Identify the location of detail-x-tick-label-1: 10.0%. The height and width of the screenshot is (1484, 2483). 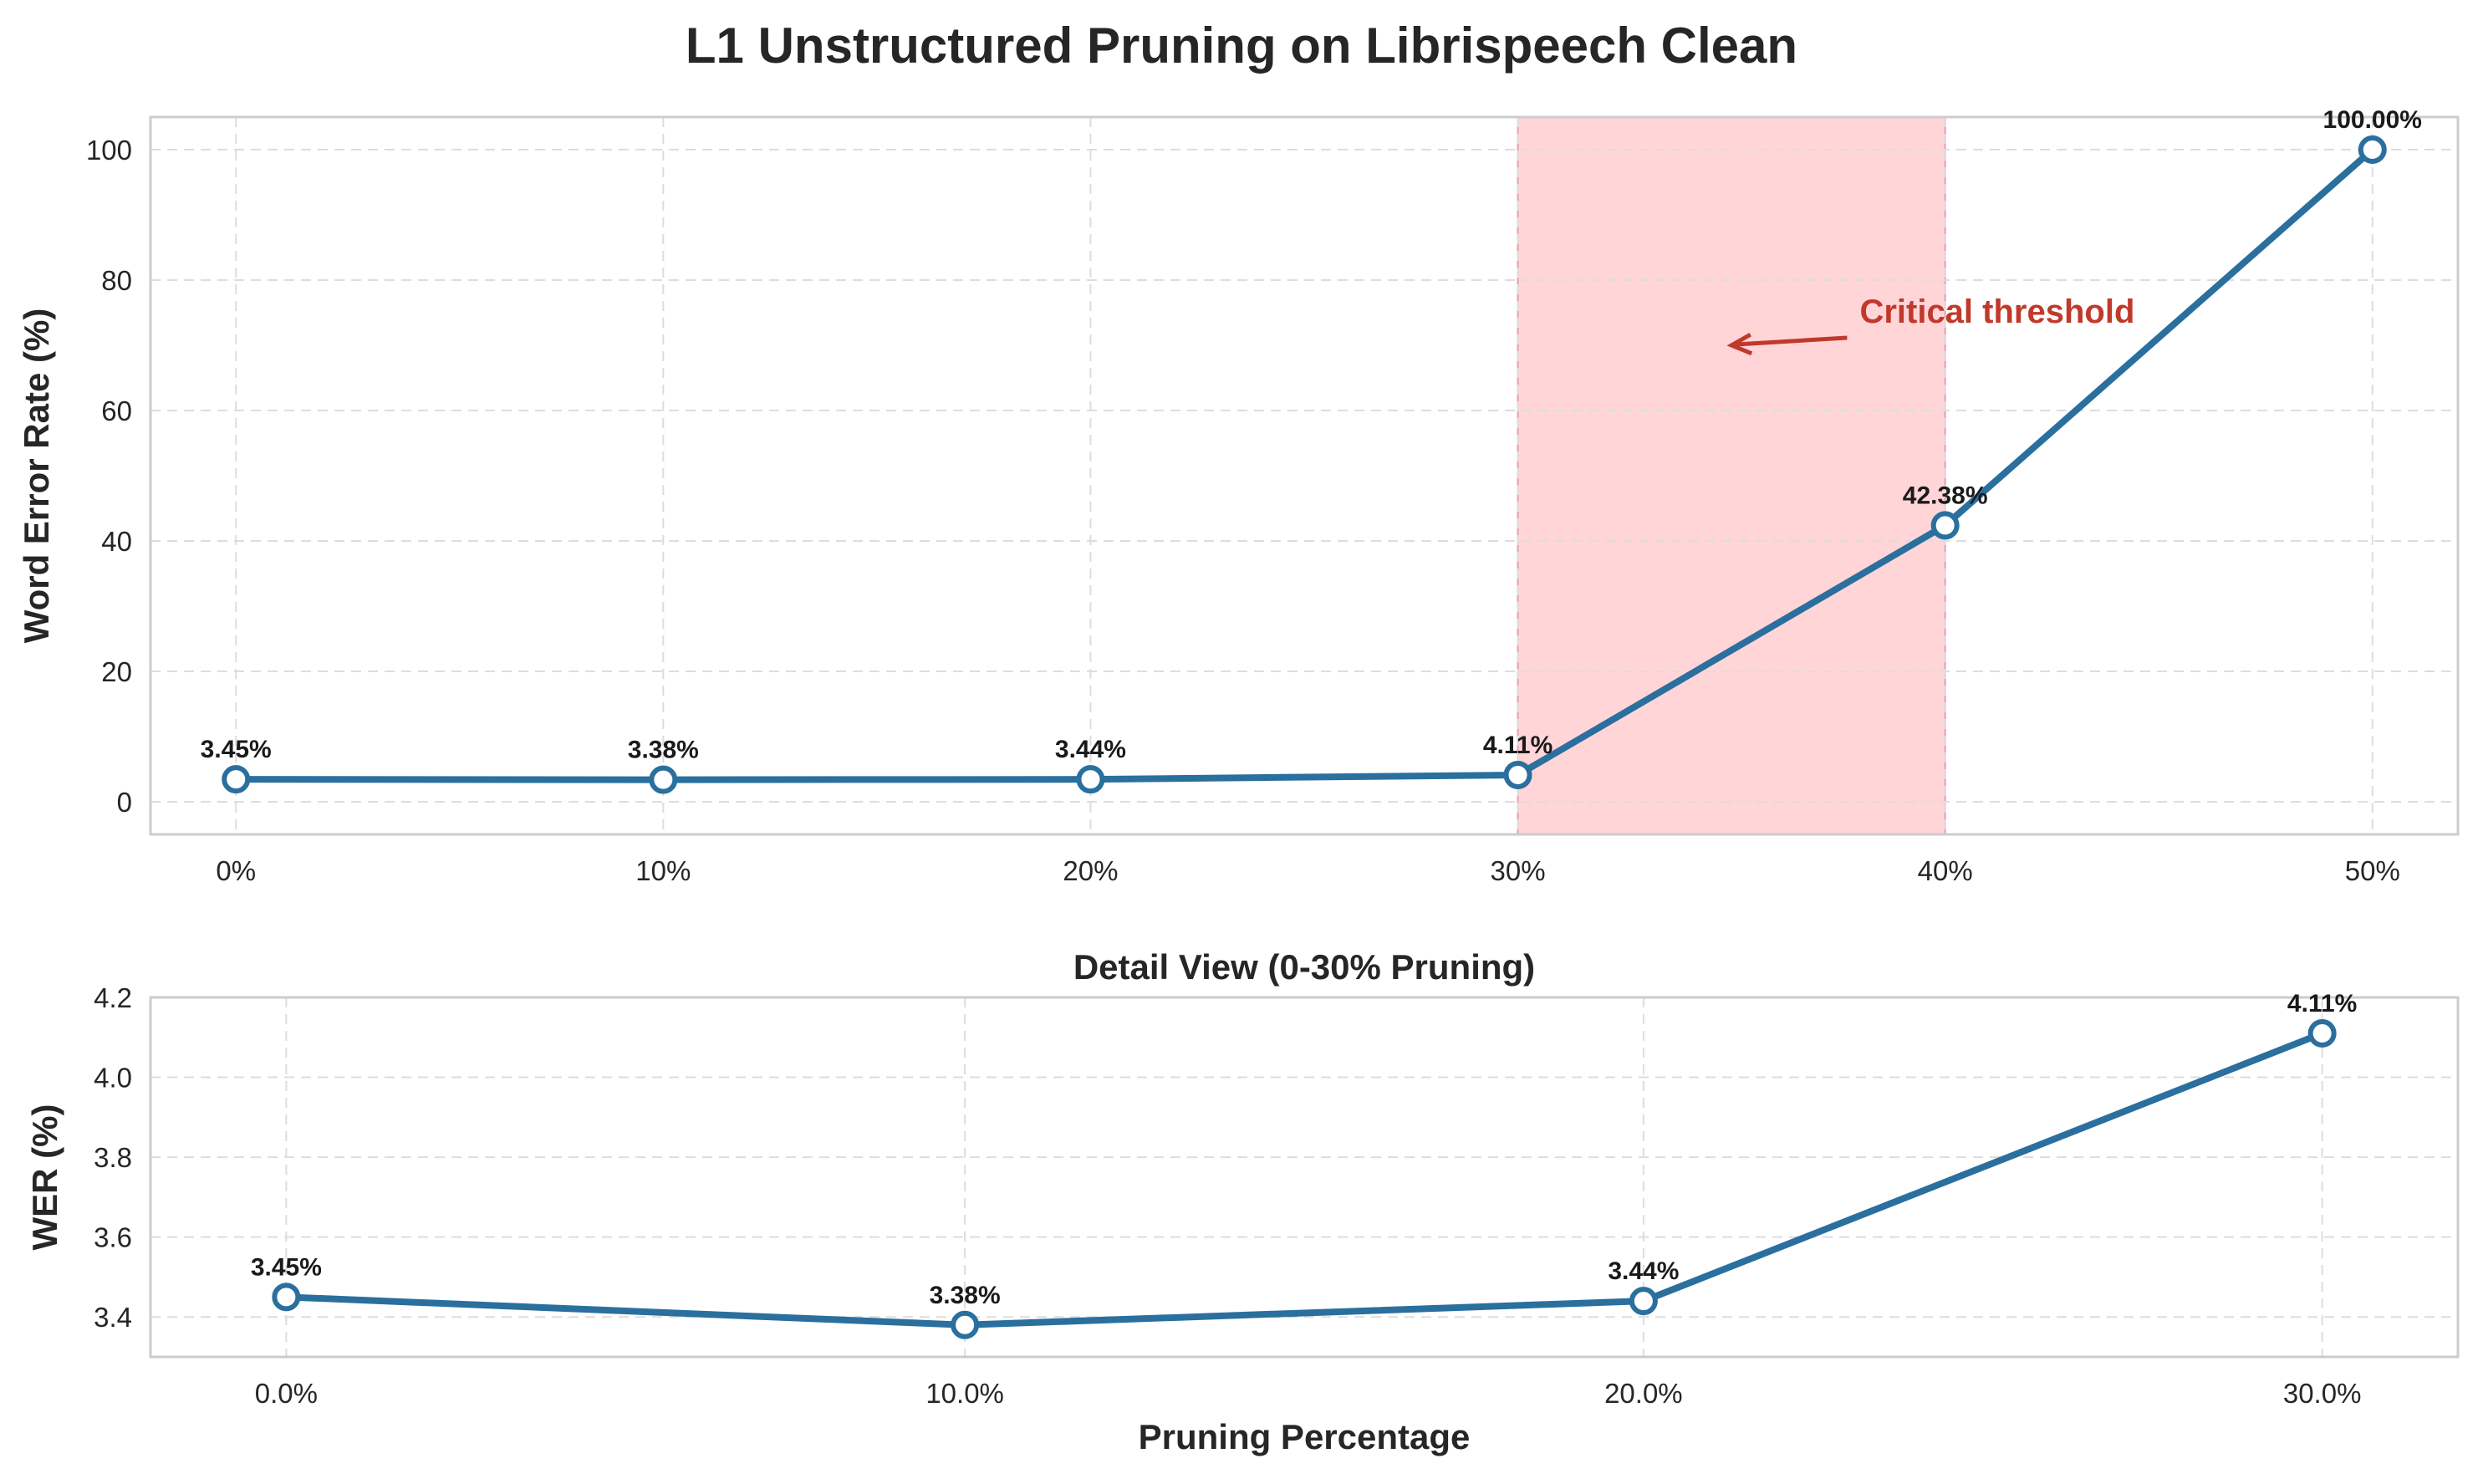
(964, 1393).